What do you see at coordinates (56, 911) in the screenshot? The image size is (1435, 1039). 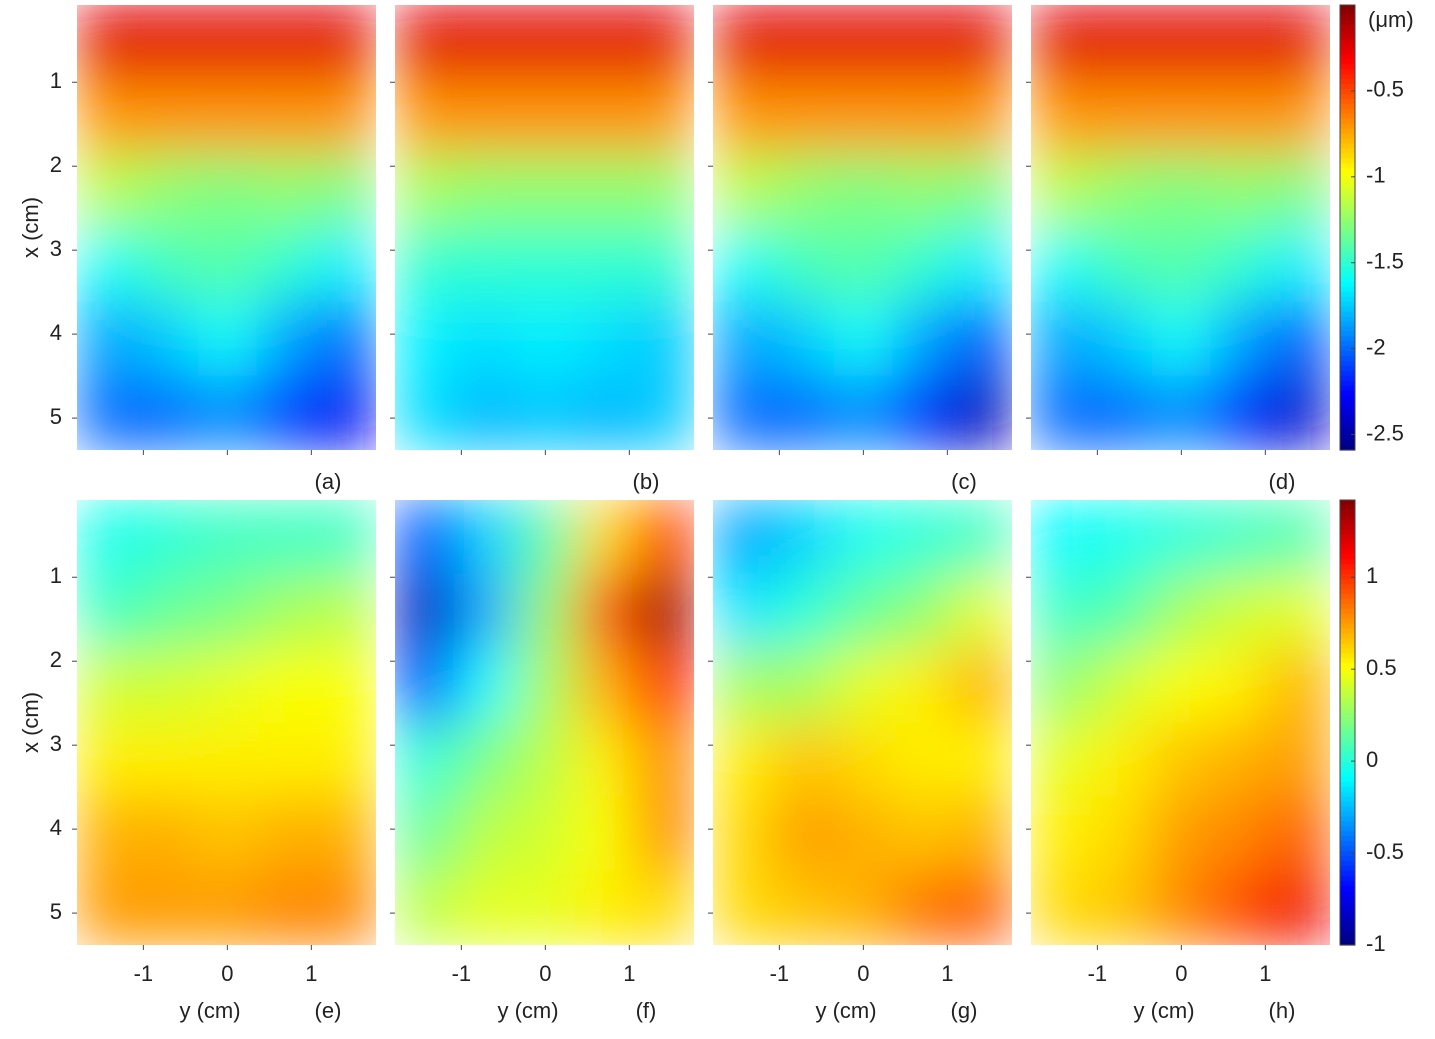 I see `y-tick-label: 5` at bounding box center [56, 911].